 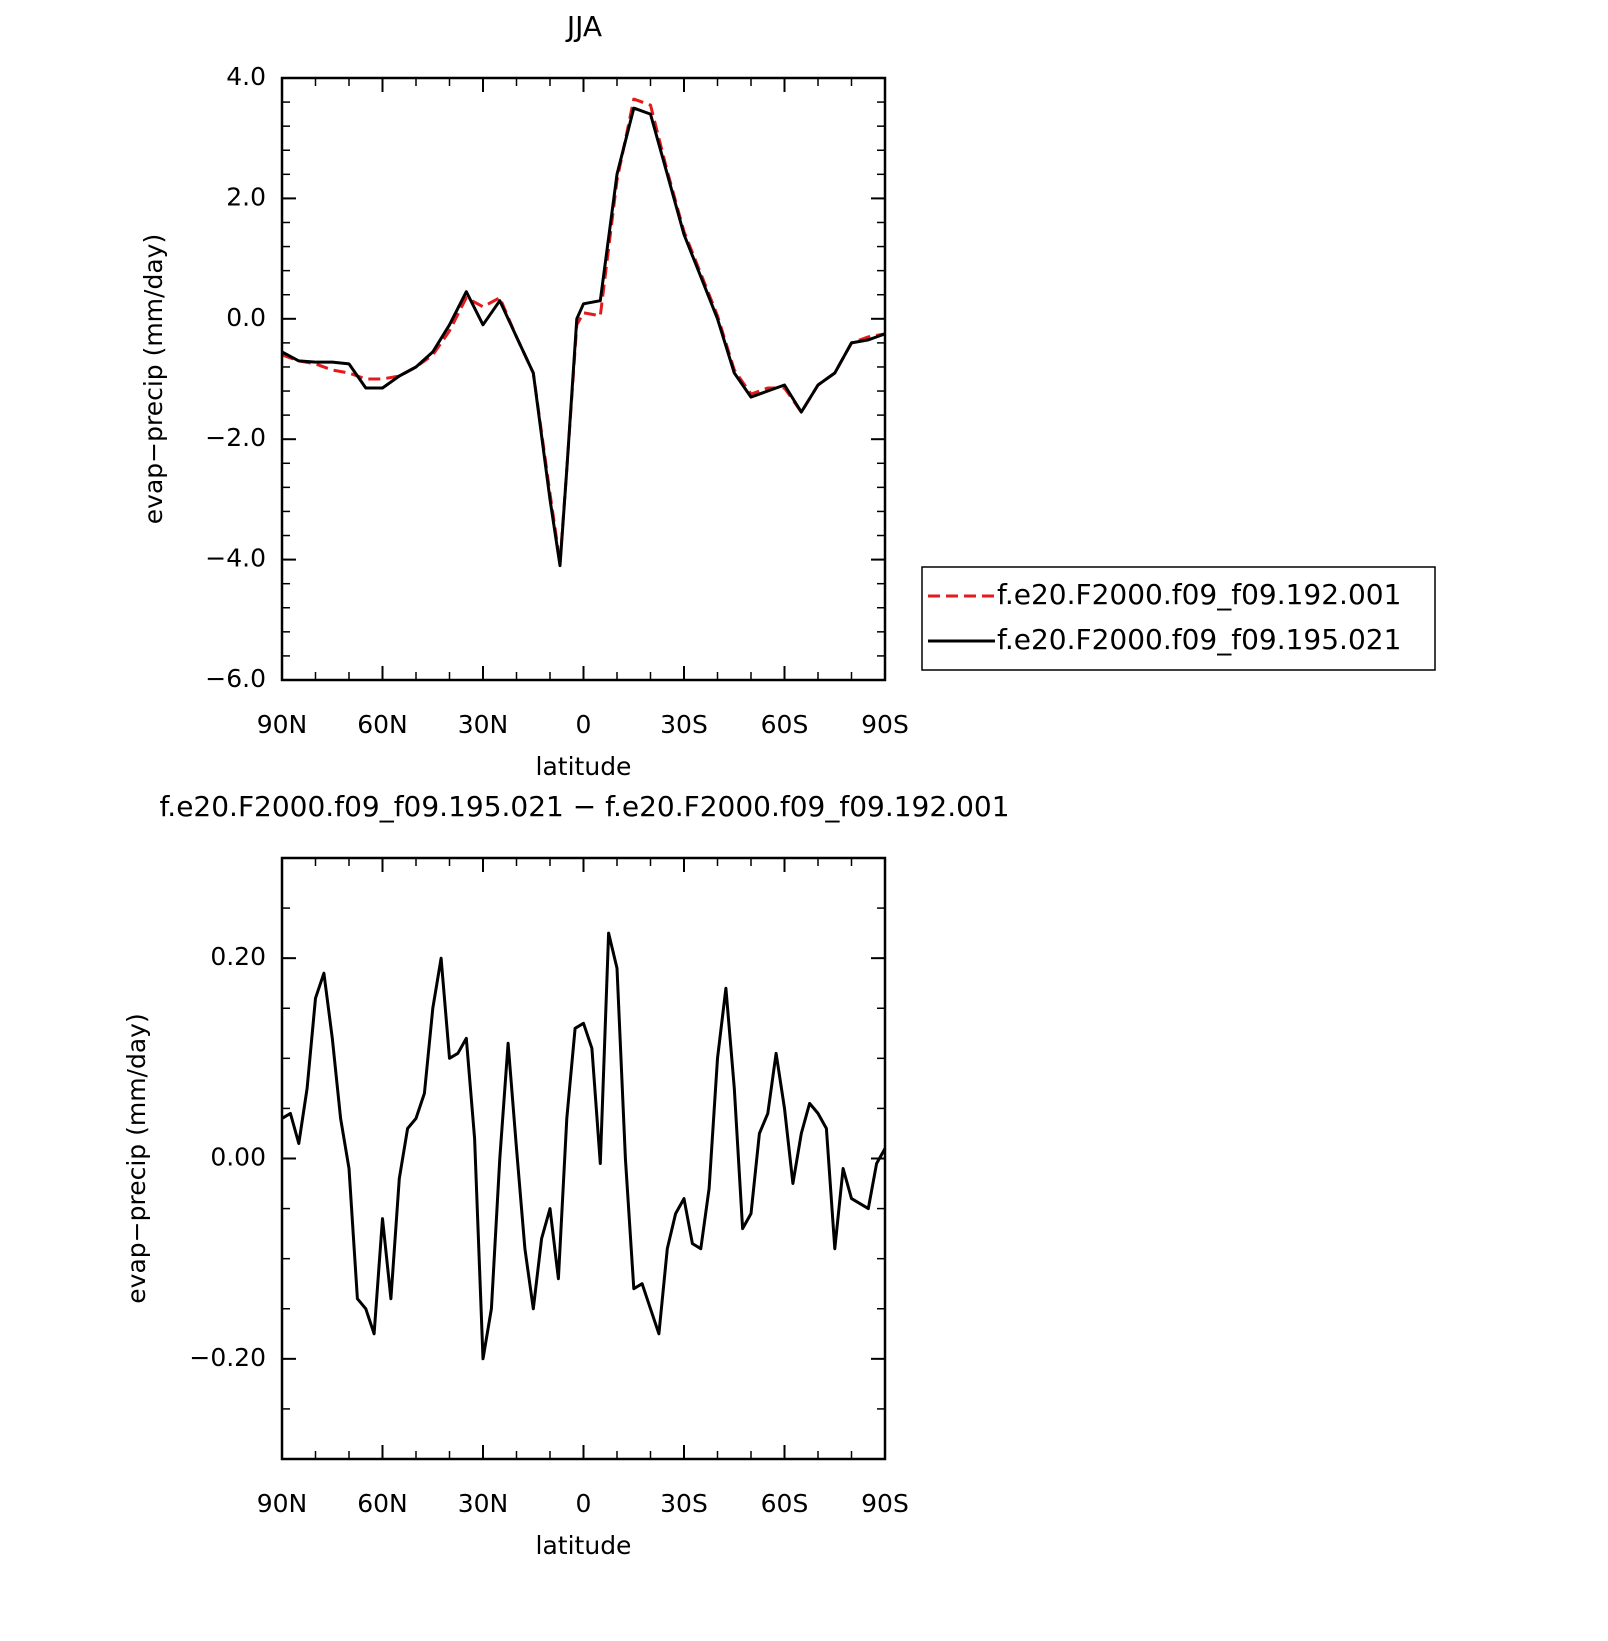 I want to click on y-tick-label: −2.0, so click(x=235, y=437).